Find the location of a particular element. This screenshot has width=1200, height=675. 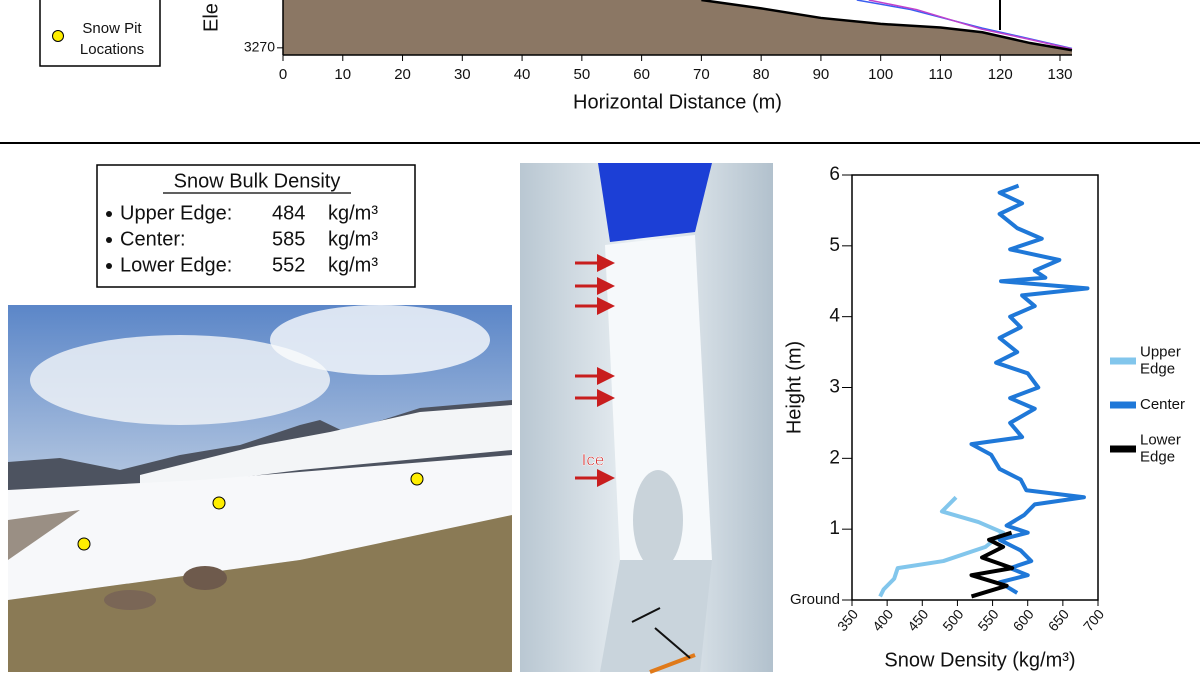

x-tick-label: 10 is located at coordinates (342, 74).